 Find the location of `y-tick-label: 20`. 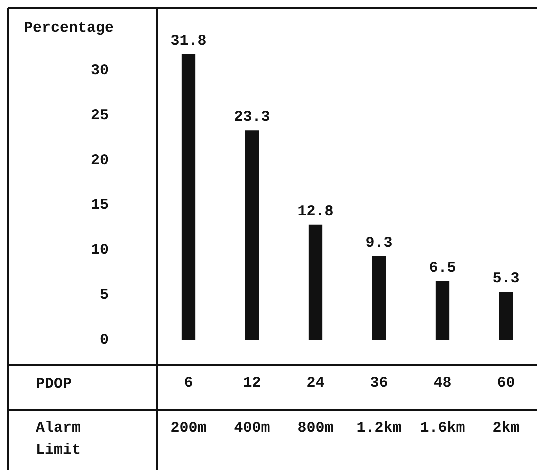

y-tick-label: 20 is located at coordinates (99, 161).